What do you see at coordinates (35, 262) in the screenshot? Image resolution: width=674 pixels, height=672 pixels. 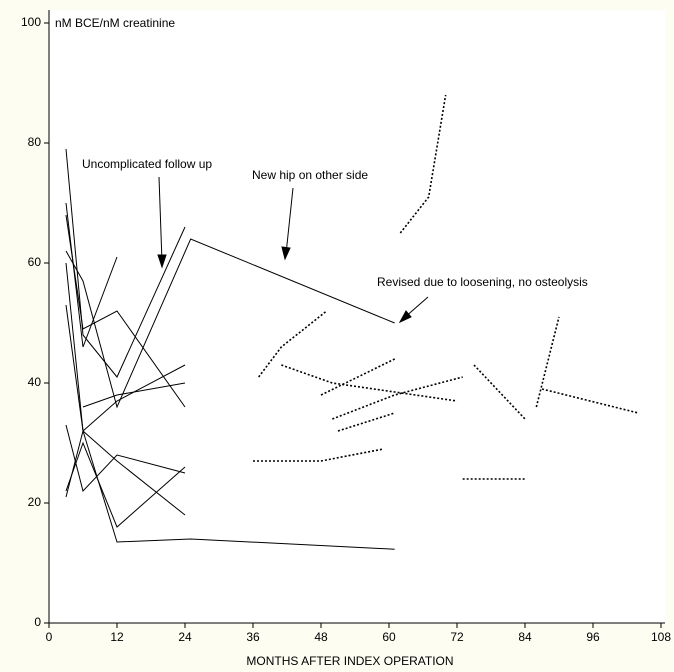 I see `y-tick-label: 60` at bounding box center [35, 262].